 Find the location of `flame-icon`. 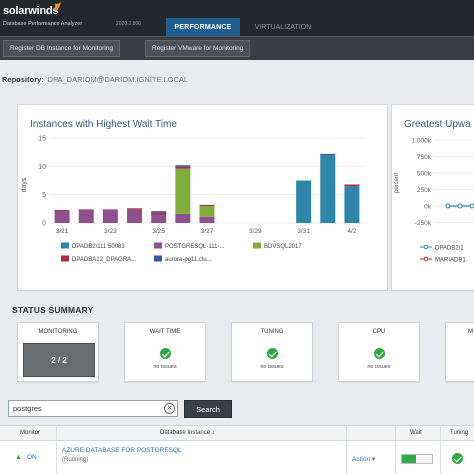

flame-icon is located at coordinates (57, 6).